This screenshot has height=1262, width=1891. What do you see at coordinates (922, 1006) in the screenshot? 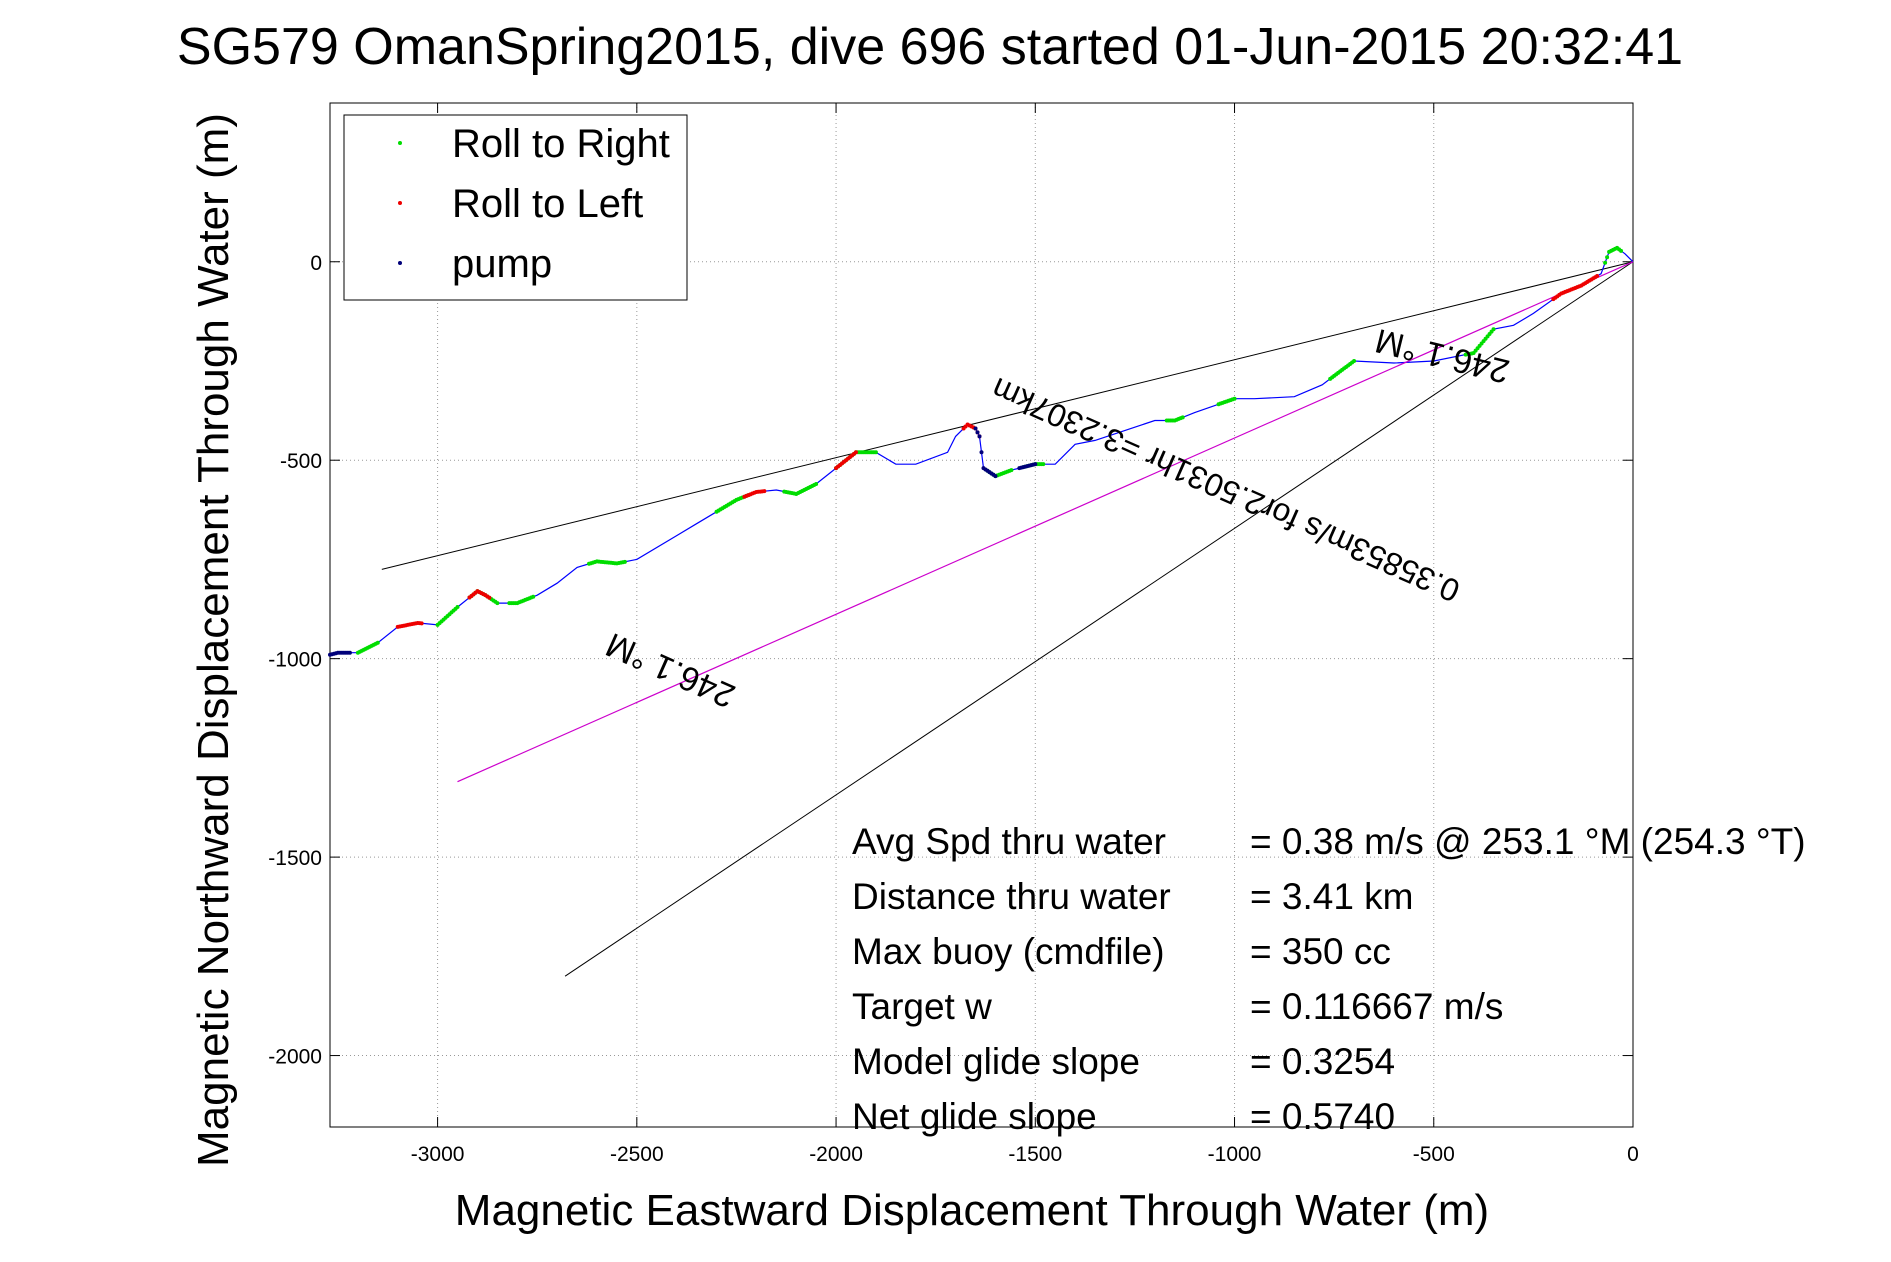
I see `stat-label: Target w` at bounding box center [922, 1006].